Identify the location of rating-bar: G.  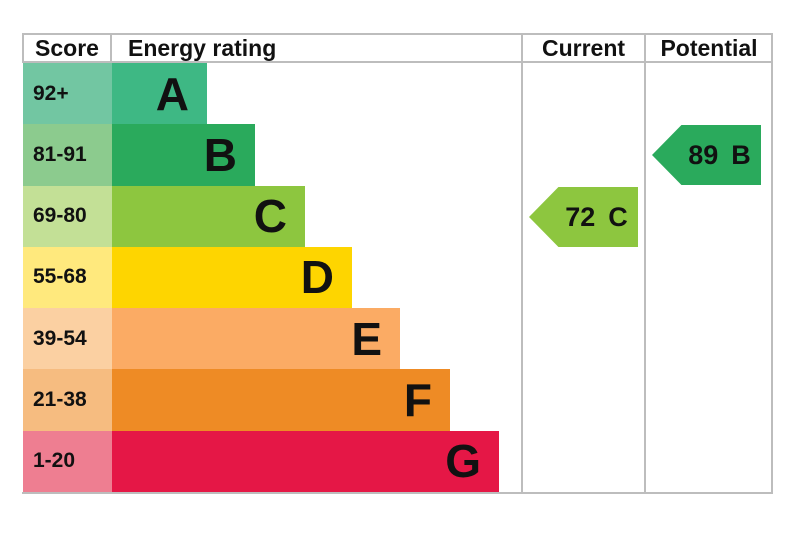
(305, 461).